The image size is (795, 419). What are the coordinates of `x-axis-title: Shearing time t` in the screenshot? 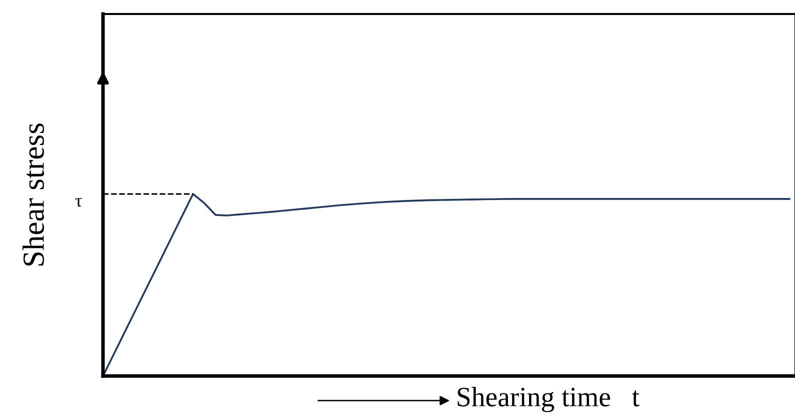 It's located at (549, 399).